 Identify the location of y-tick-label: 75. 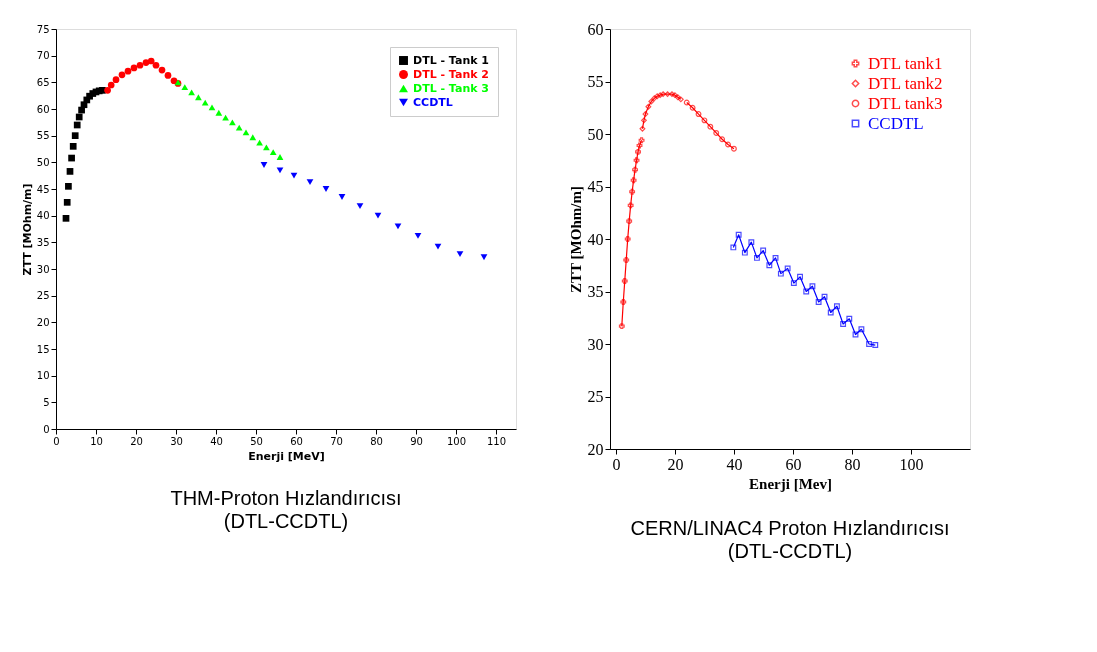
(43, 29).